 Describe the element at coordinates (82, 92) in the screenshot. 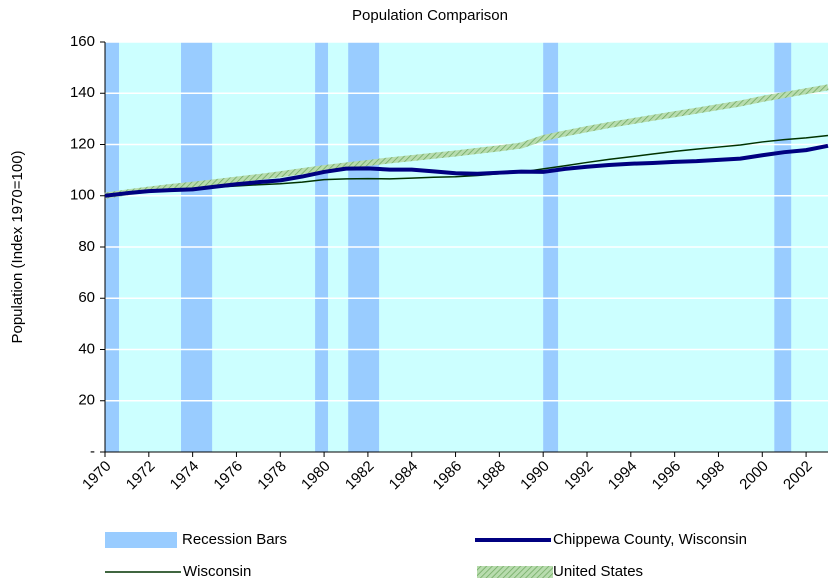

I see `y-tick-label: 140` at that location.